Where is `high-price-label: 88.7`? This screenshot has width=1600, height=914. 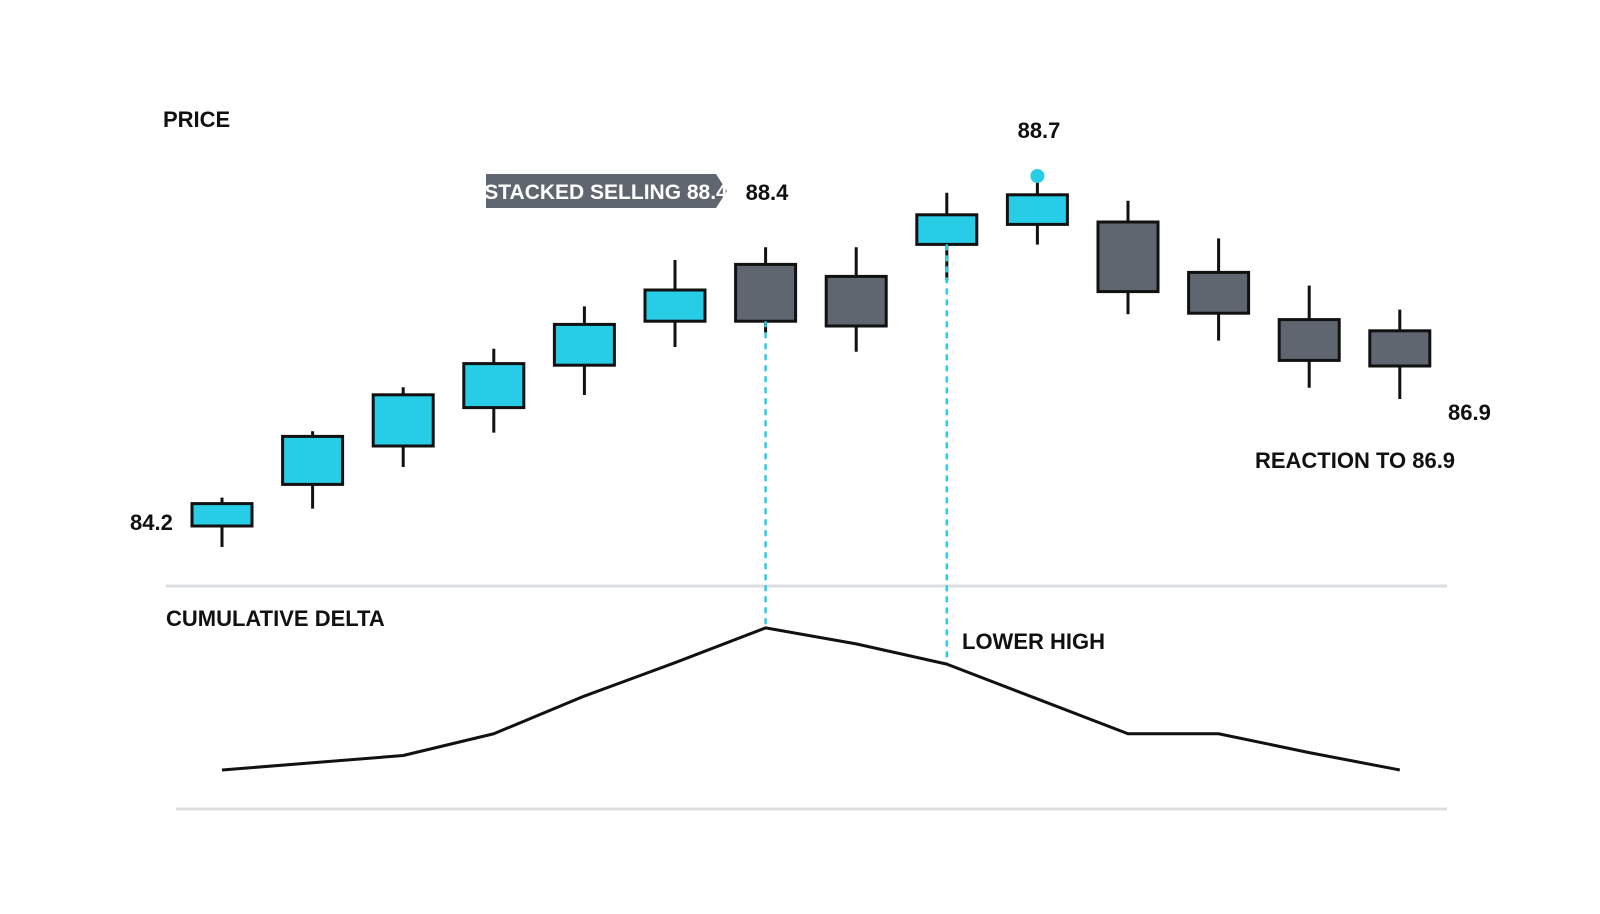
high-price-label: 88.7 is located at coordinates (1039, 130).